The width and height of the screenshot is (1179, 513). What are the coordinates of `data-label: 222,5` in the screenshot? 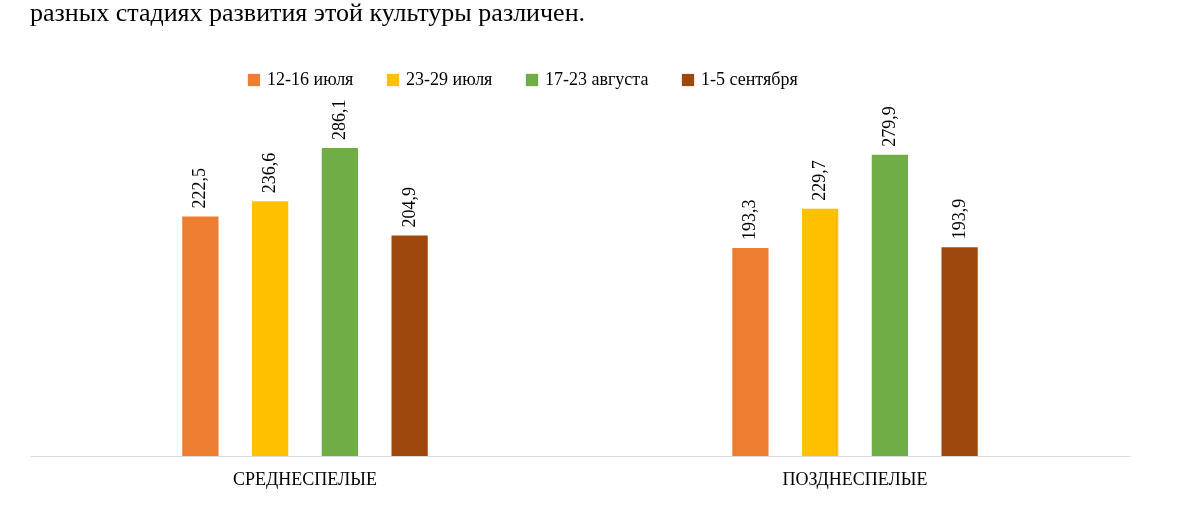 It's located at (199, 188).